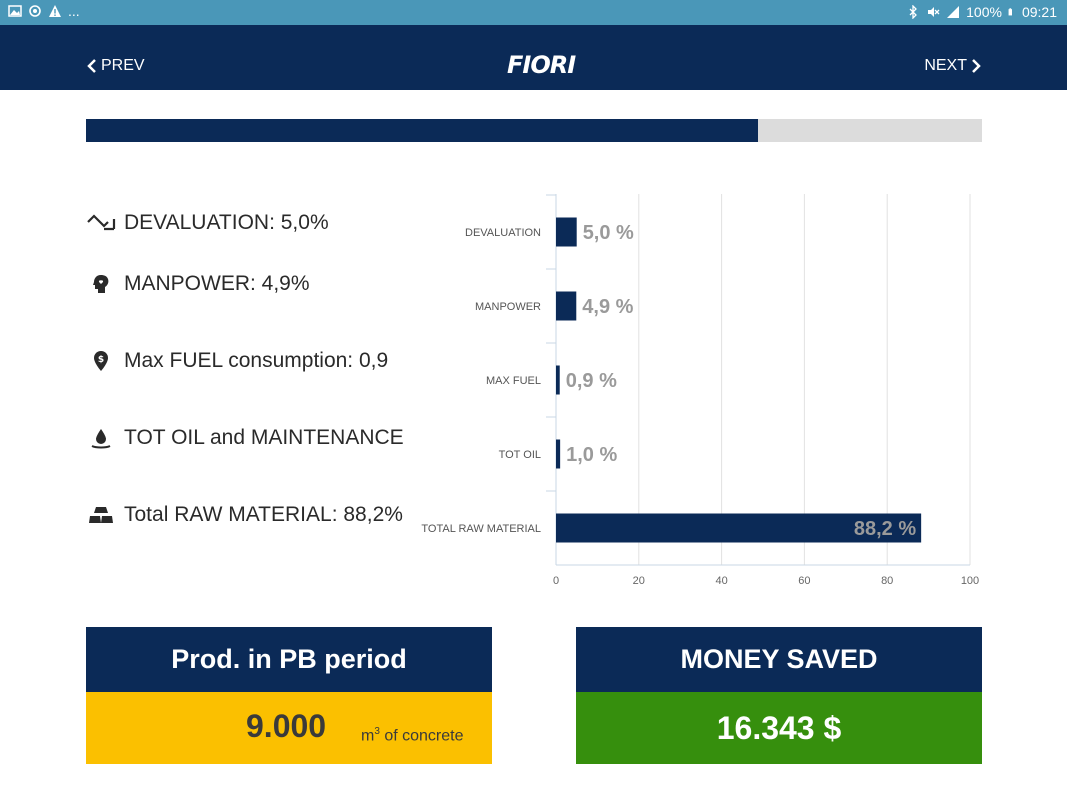  I want to click on signal-icon, so click(953, 12).